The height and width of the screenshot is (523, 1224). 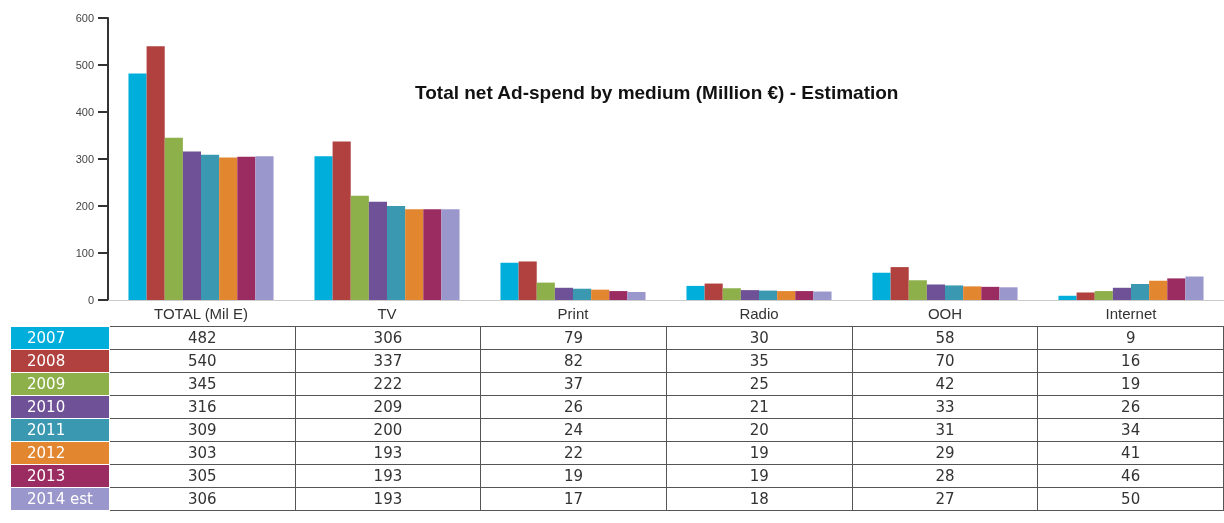 I want to click on data-label: 42, so click(x=945, y=384).